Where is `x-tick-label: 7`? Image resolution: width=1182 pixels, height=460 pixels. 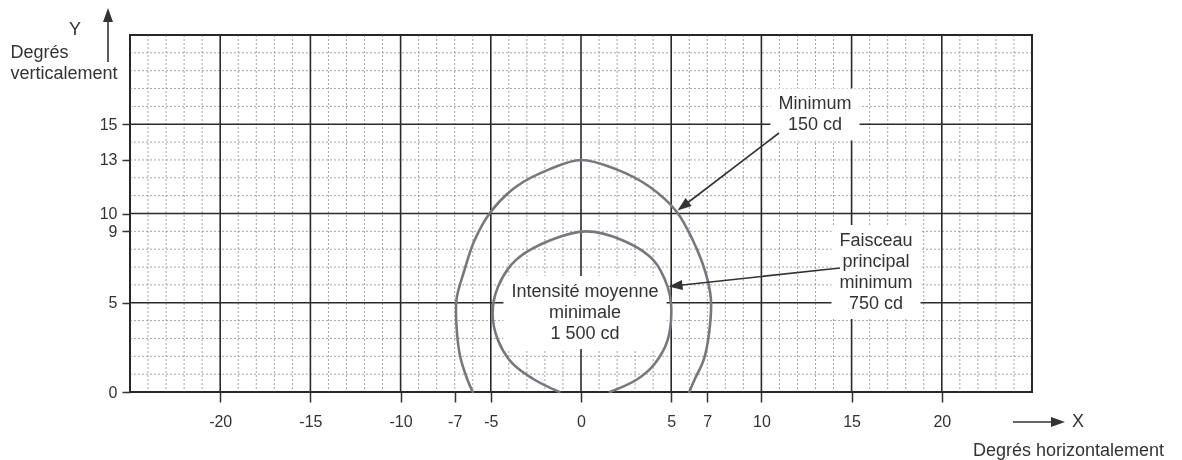
x-tick-label: 7 is located at coordinates (708, 421).